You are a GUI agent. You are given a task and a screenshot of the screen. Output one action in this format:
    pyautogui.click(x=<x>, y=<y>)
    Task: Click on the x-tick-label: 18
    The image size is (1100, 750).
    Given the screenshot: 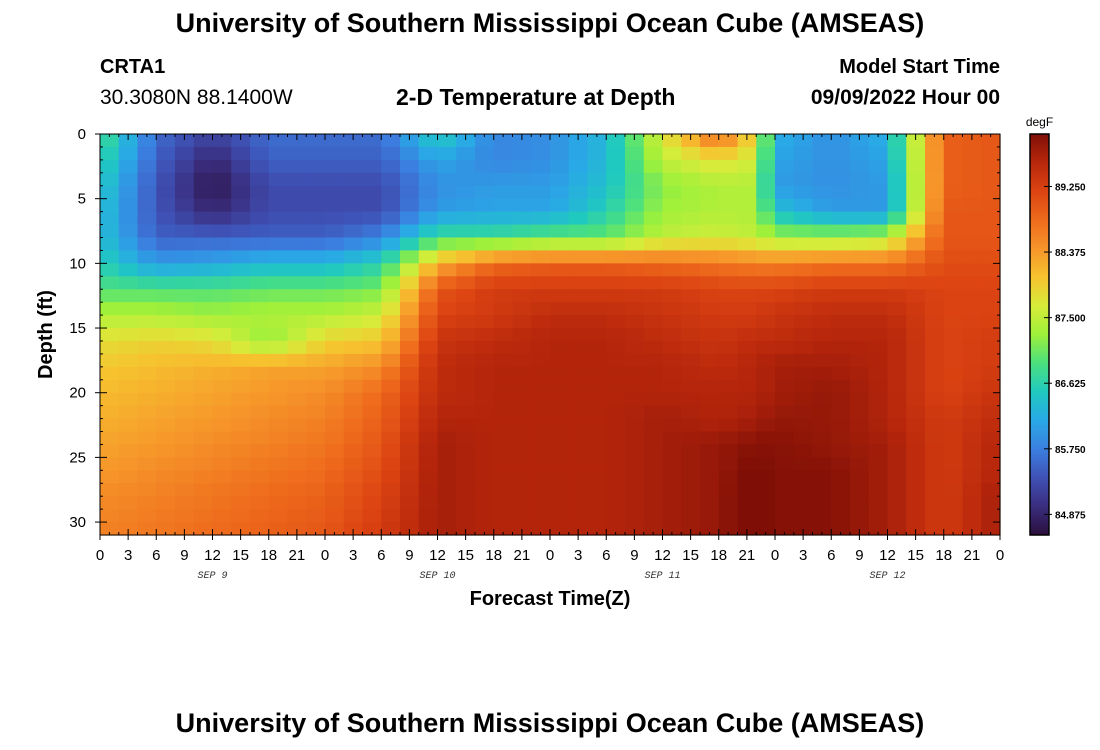 What is the action you would take?
    pyautogui.click(x=268, y=555)
    